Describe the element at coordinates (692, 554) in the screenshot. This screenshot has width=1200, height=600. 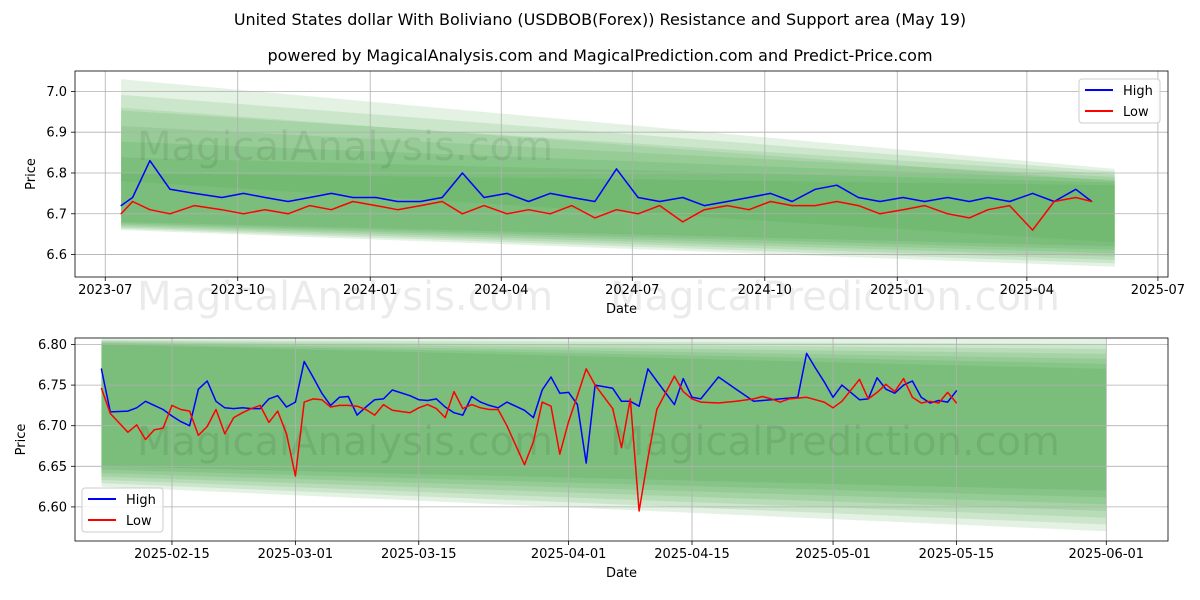
I see `x-tick-label: 2025-04-15` at that location.